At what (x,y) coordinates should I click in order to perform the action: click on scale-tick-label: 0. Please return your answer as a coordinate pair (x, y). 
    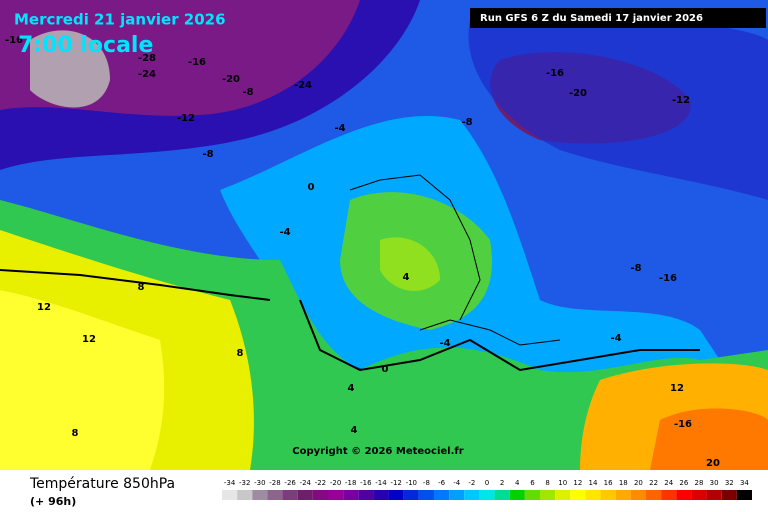
    Looking at the image, I should click on (487, 483).